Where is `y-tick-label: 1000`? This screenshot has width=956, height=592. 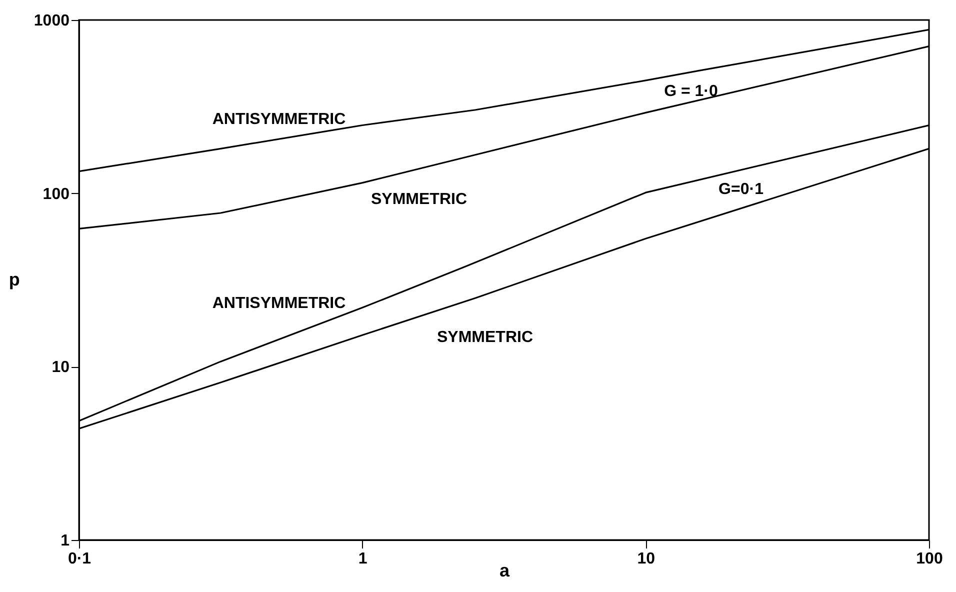 y-tick-label: 1000 is located at coordinates (52, 21).